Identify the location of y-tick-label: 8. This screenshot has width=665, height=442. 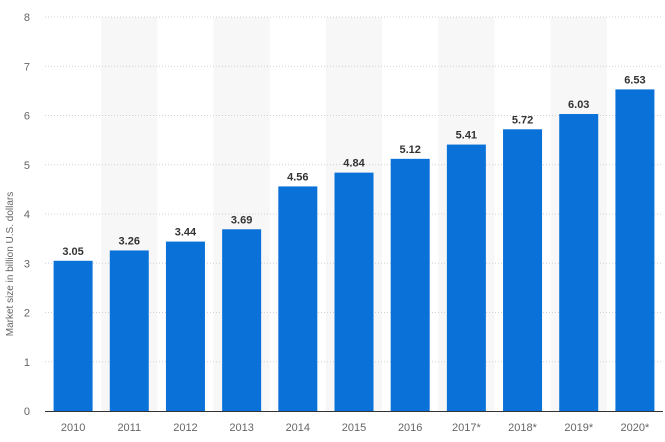
(27, 18).